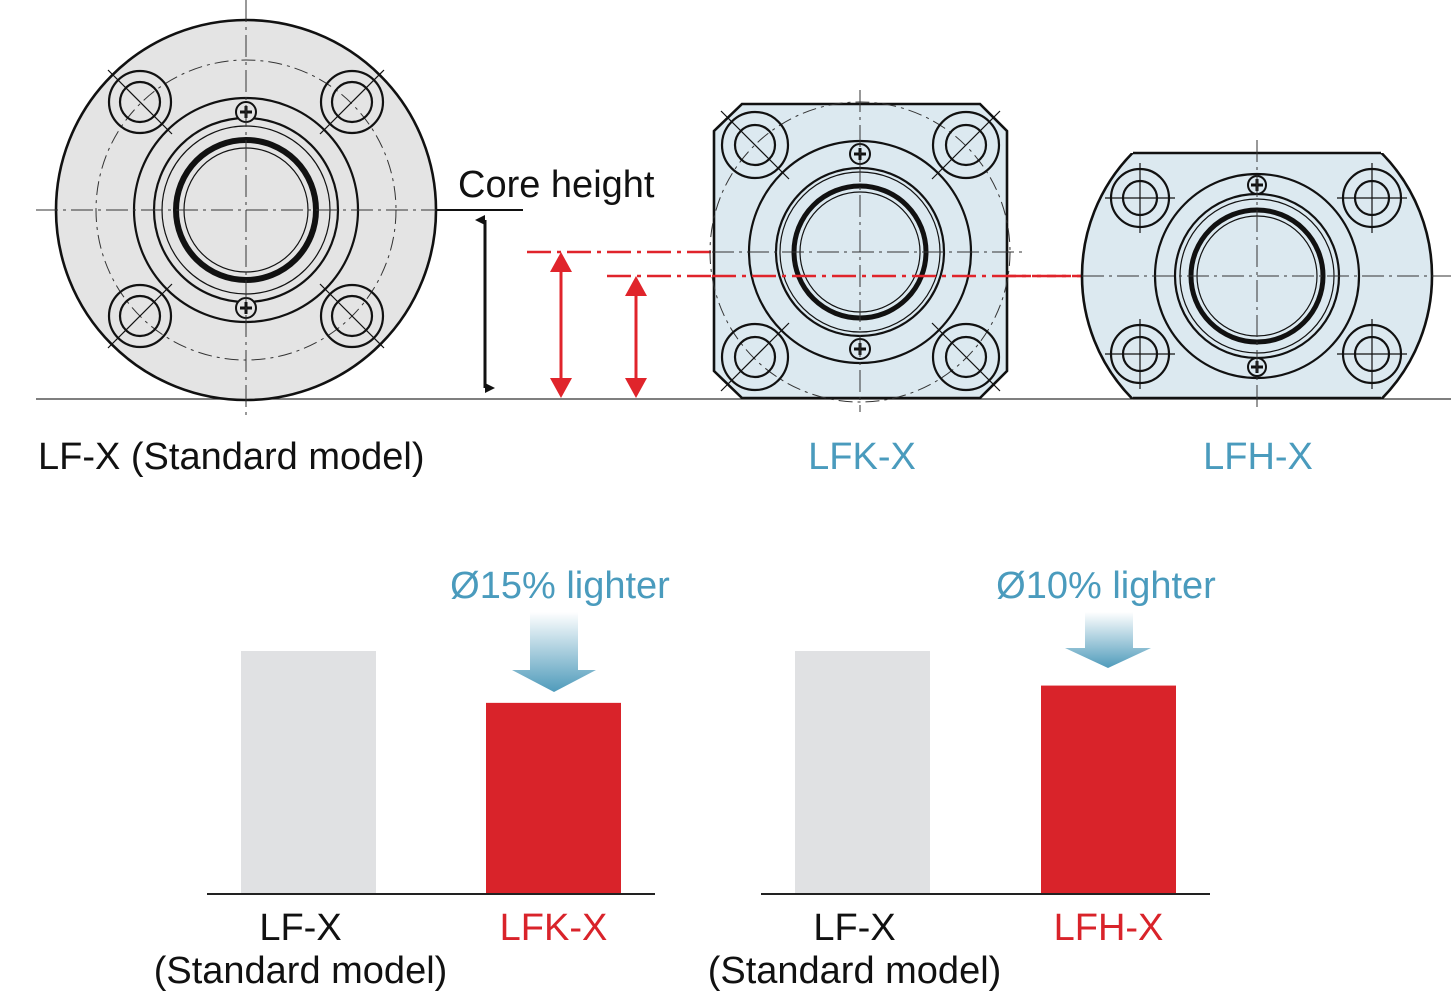  I want to click on lf-x-model-label: LF-X (Standard model), so click(231, 457).